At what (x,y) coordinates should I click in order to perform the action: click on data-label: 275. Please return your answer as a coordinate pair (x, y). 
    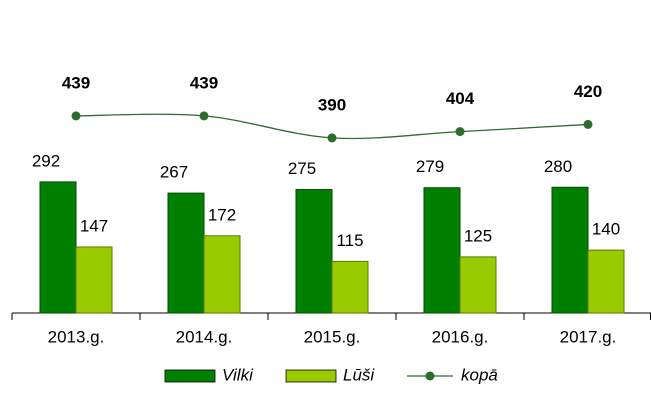
    Looking at the image, I should click on (302, 168).